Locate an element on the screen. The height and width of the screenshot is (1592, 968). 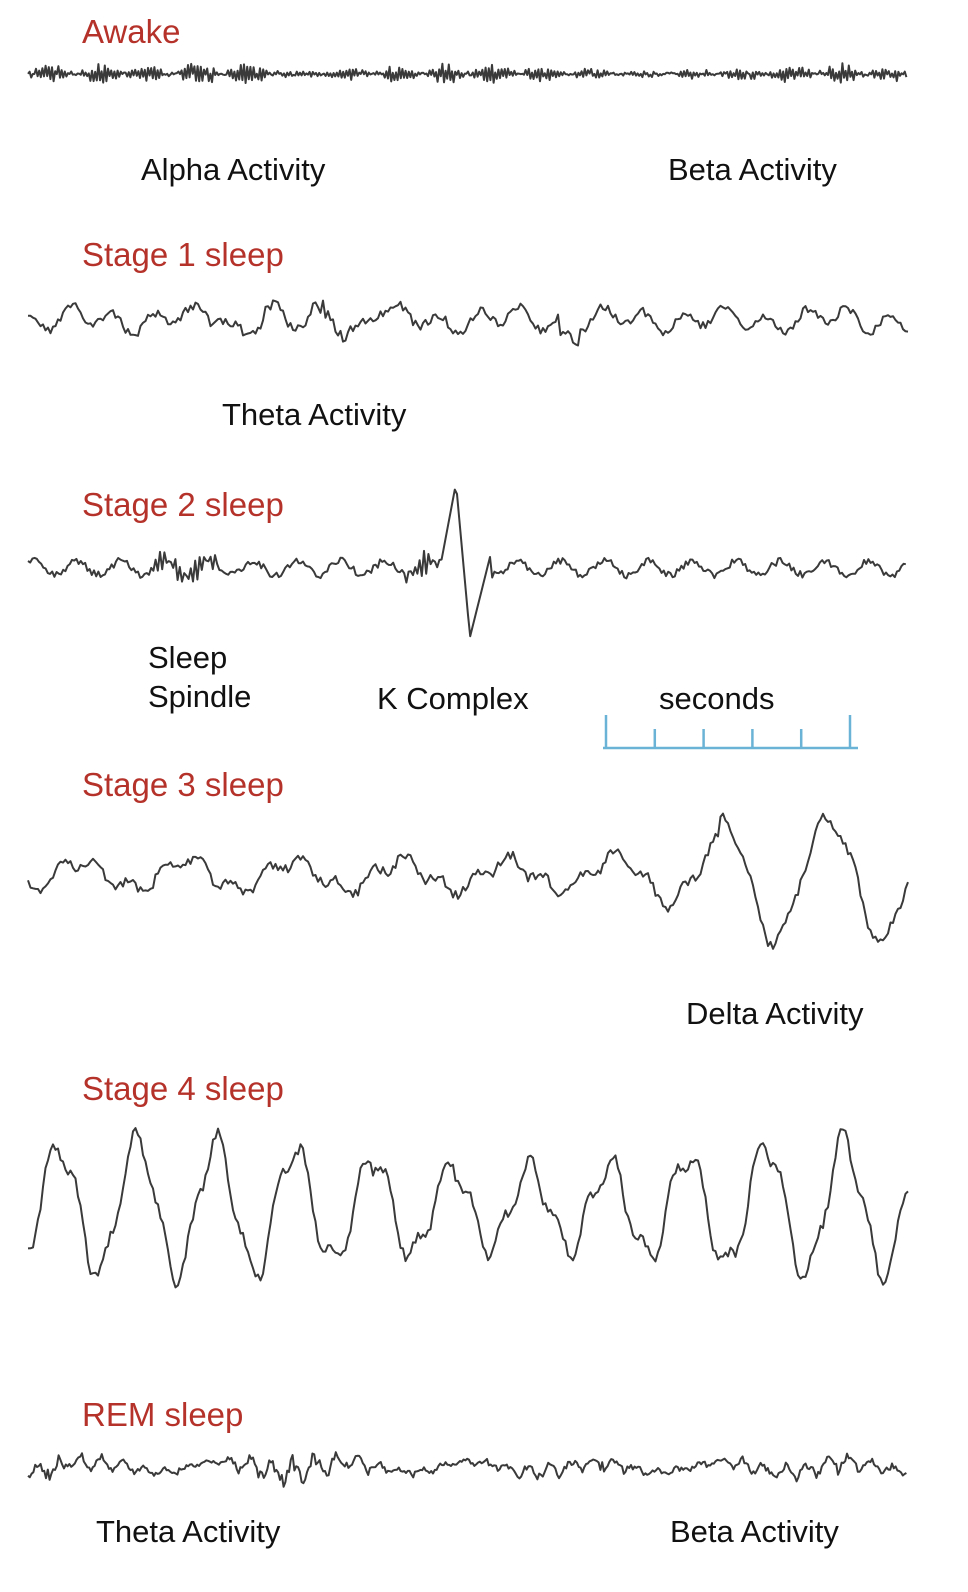
wave-awake is located at coordinates (467, 73).